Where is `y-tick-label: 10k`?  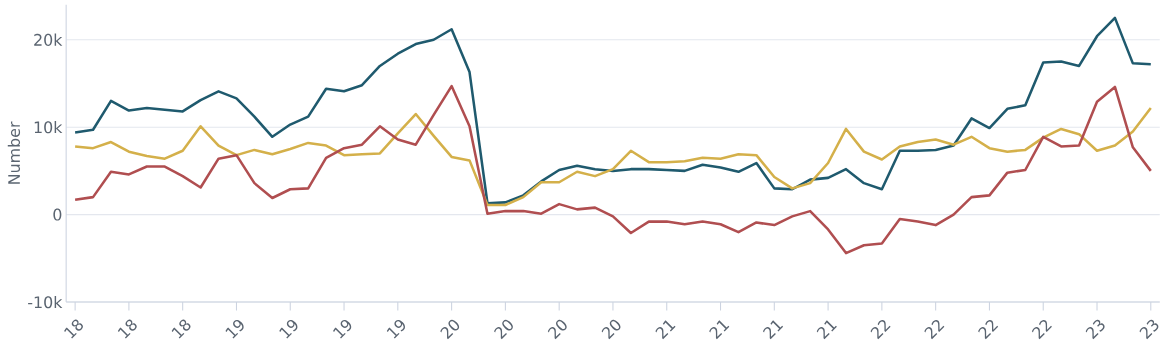
y-tick-label: 10k is located at coordinates (48, 127).